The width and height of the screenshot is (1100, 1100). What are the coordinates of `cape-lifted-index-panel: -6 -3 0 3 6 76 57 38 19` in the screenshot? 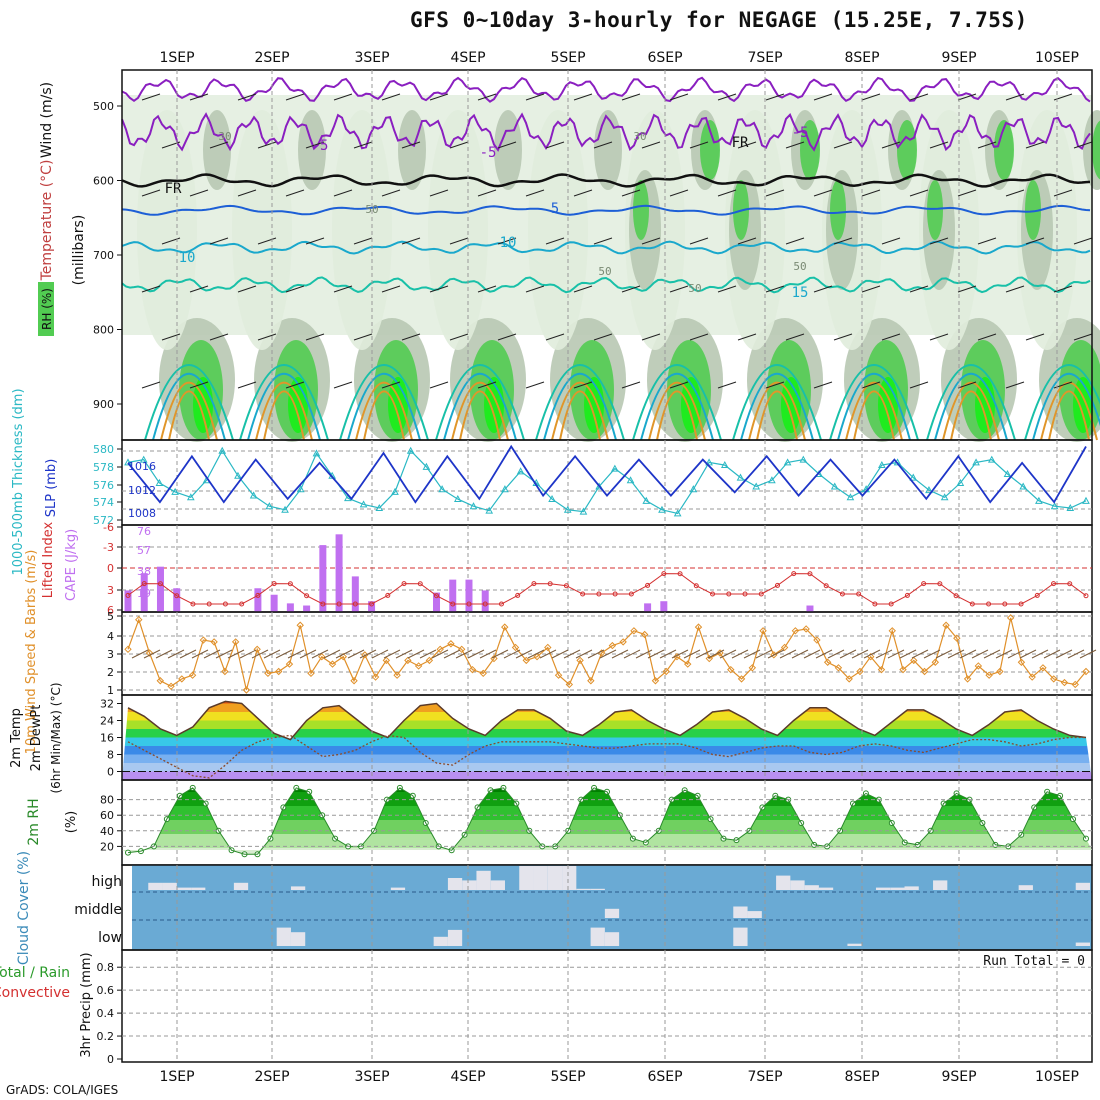 It's located at (598, 569).